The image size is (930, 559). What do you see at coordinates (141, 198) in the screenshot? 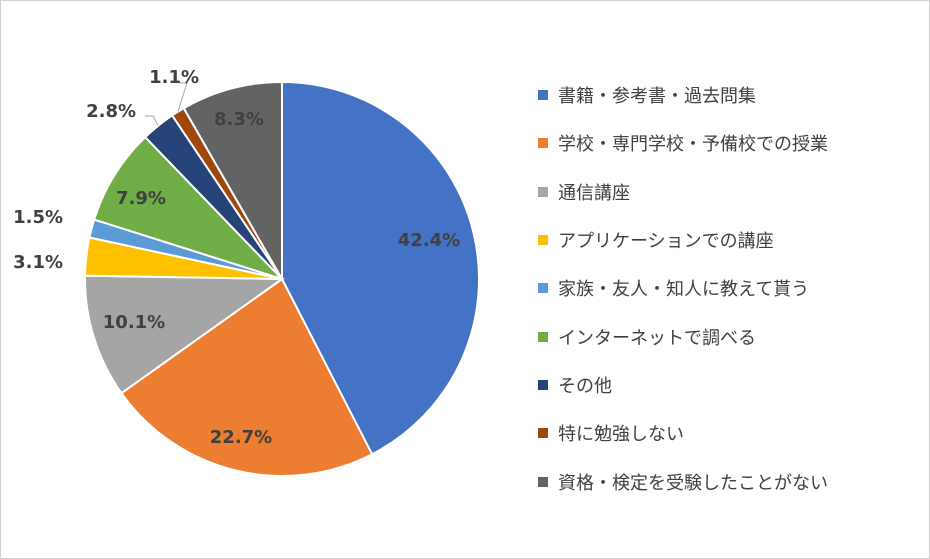
I see `data-label: 7.9%` at bounding box center [141, 198].